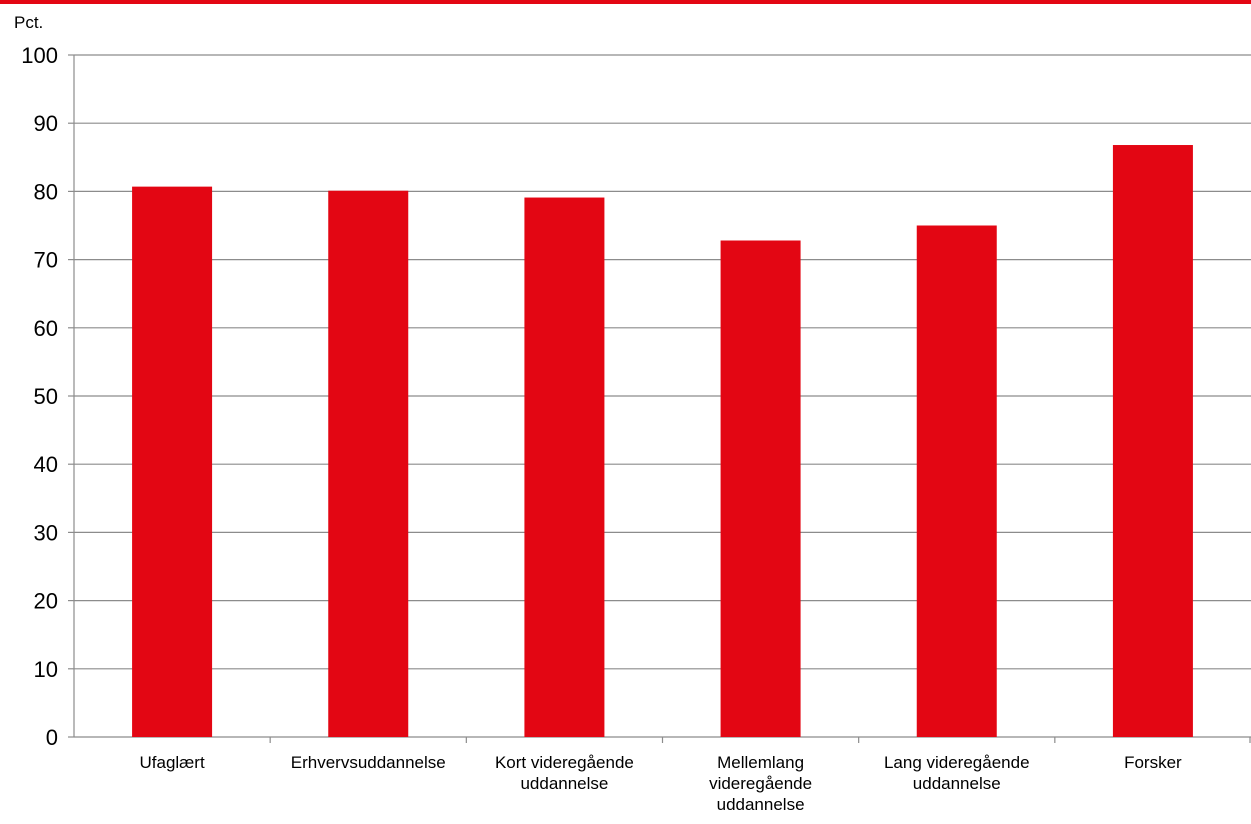  What do you see at coordinates (46, 464) in the screenshot?
I see `y-tick-label: 40` at bounding box center [46, 464].